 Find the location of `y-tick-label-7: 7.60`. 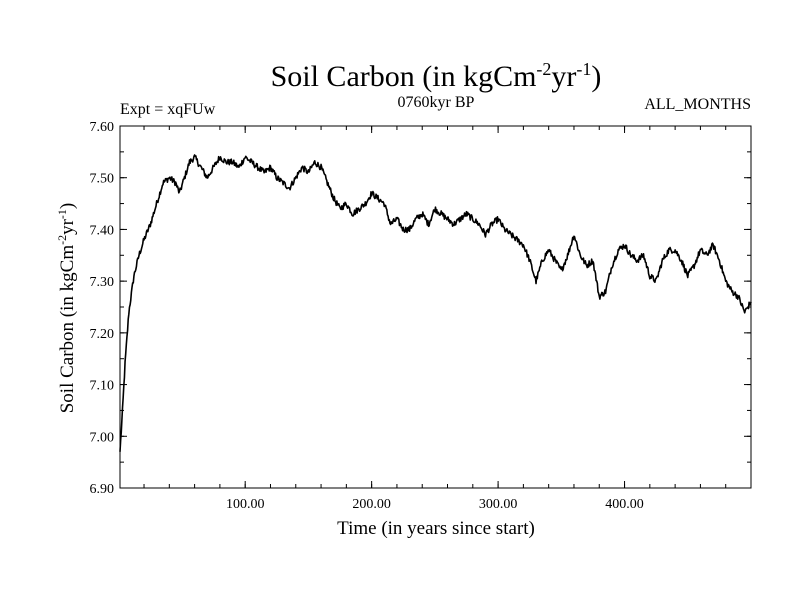

y-tick-label-7: 7.60 is located at coordinates (102, 127).